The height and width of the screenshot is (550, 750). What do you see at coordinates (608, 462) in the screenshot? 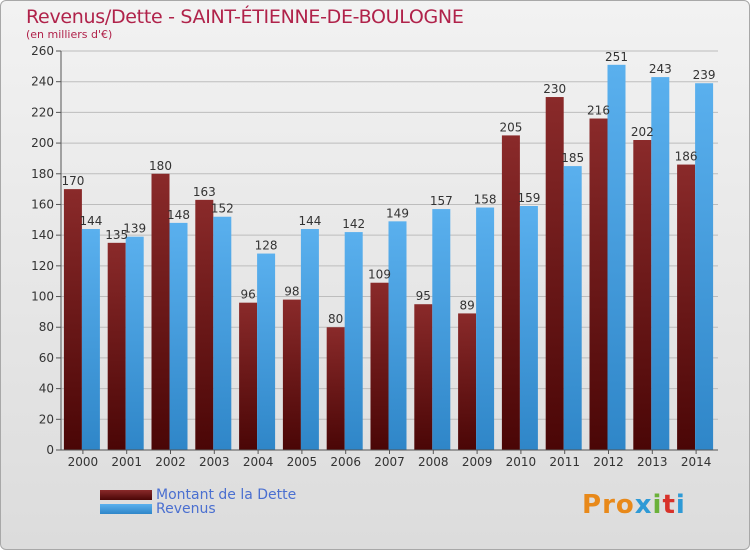
I see `x-tick-label: 2012` at bounding box center [608, 462].